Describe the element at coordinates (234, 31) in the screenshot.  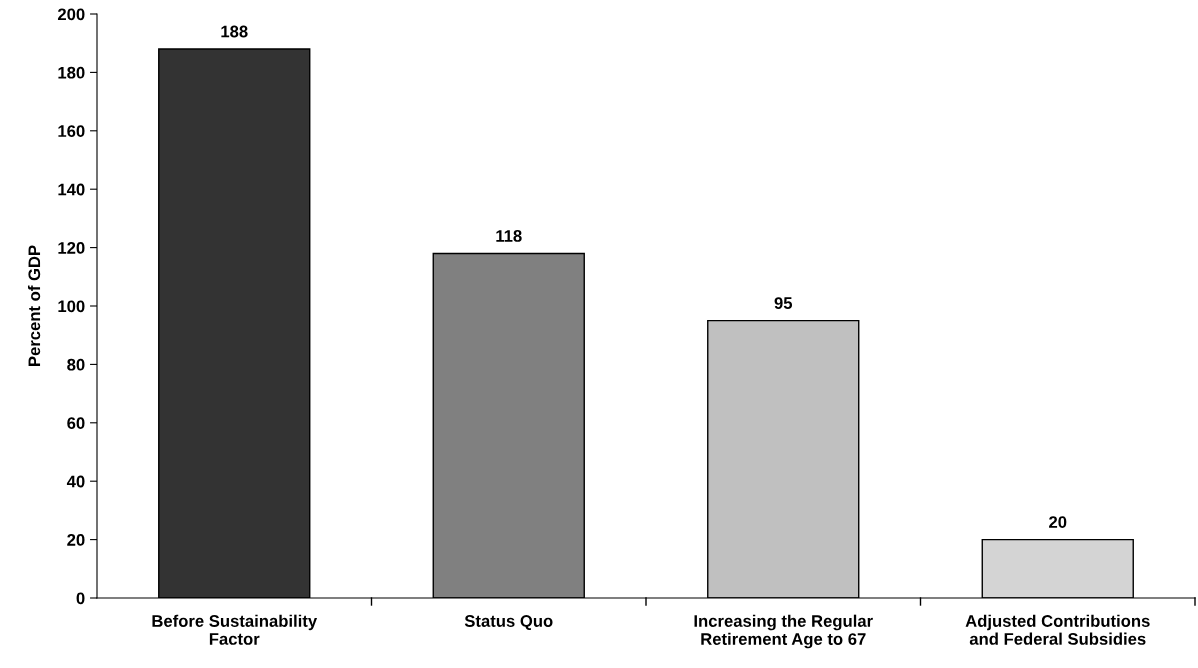
I see `data-label: 188` at that location.